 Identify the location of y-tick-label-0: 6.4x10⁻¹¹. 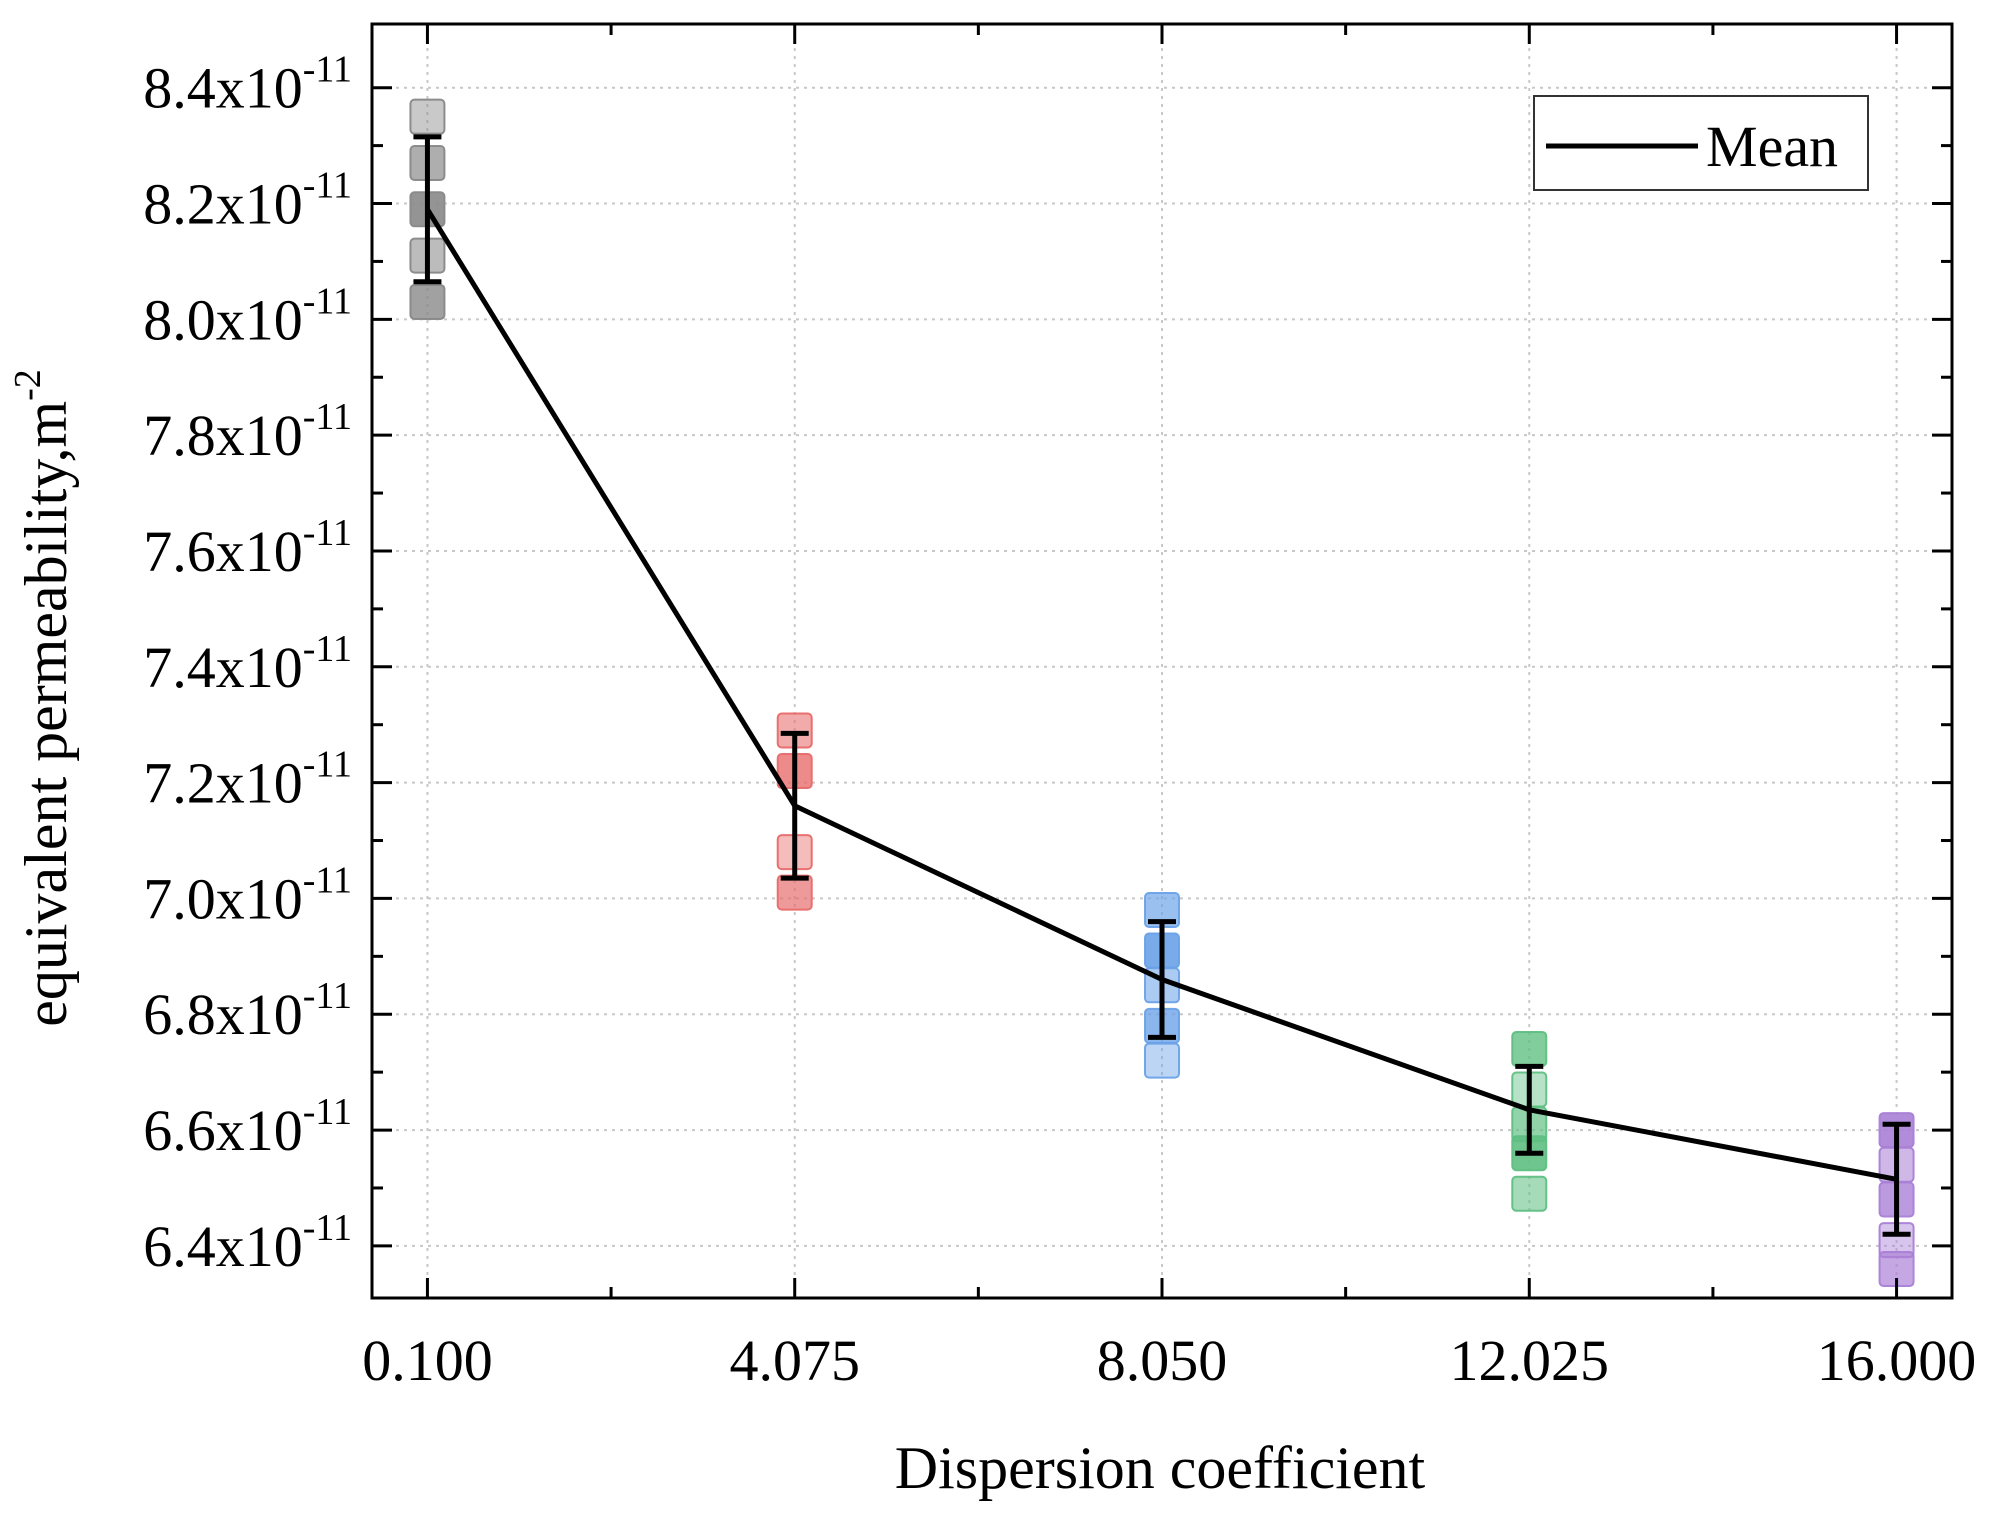
(247, 1243).